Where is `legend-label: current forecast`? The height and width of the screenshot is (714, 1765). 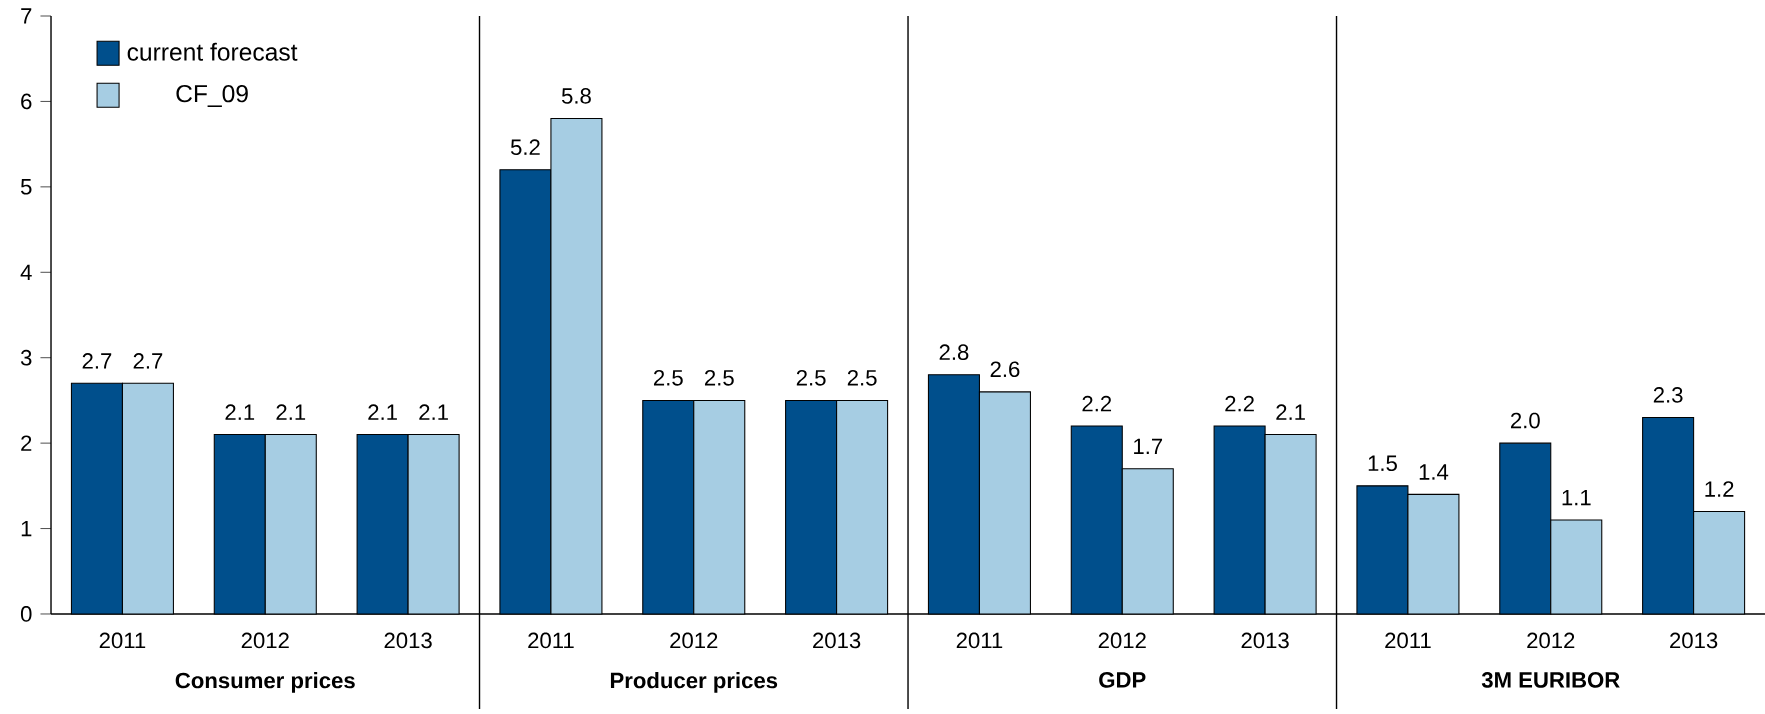 legend-label: current forecast is located at coordinates (212, 51).